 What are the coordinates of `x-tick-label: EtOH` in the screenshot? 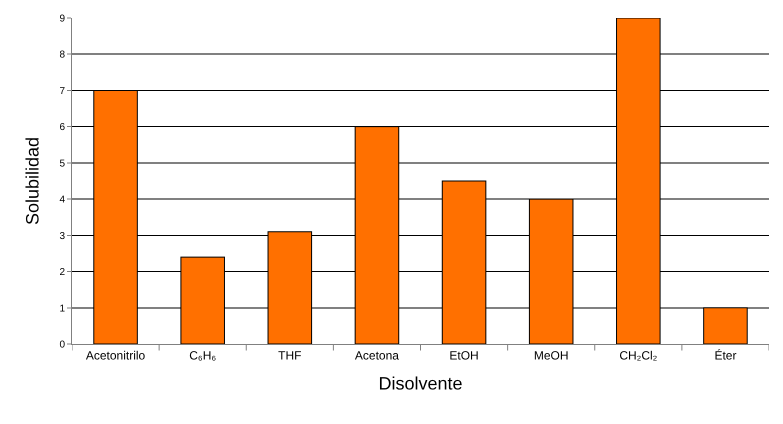 It's located at (464, 355).